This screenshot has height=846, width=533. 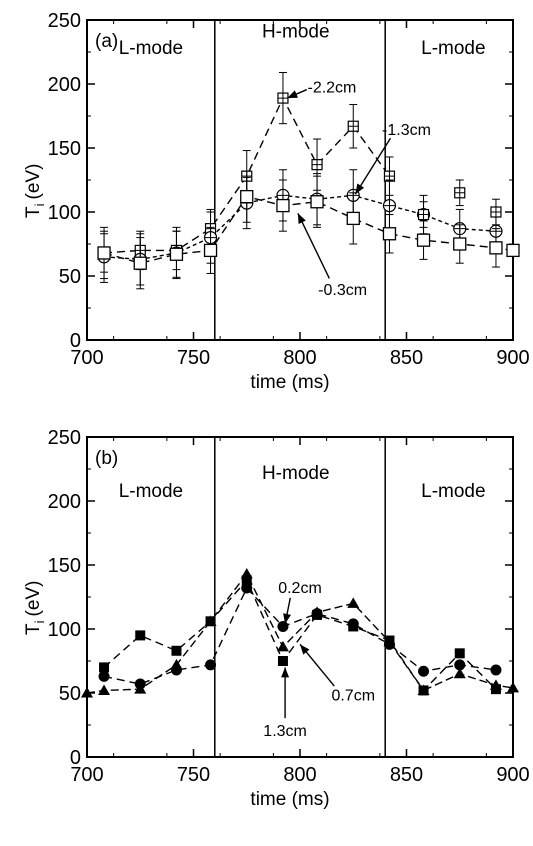 What do you see at coordinates (459, 203) in the screenshot?
I see `series-unlabeled` at bounding box center [459, 203].